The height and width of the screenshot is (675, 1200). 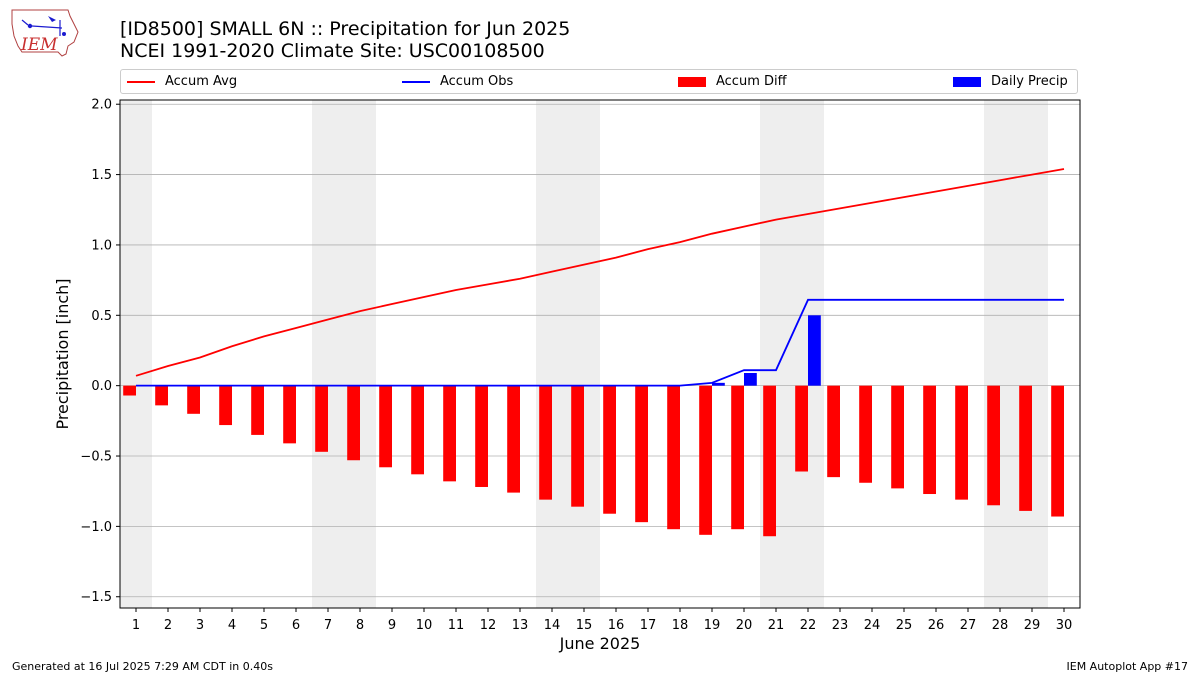 I want to click on x-tick-label: 1, so click(x=136, y=625).